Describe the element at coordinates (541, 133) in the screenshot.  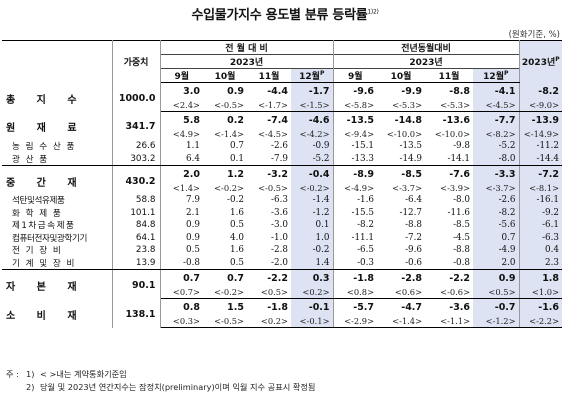
I see `annual-contract-value: <-14.9>` at that location.